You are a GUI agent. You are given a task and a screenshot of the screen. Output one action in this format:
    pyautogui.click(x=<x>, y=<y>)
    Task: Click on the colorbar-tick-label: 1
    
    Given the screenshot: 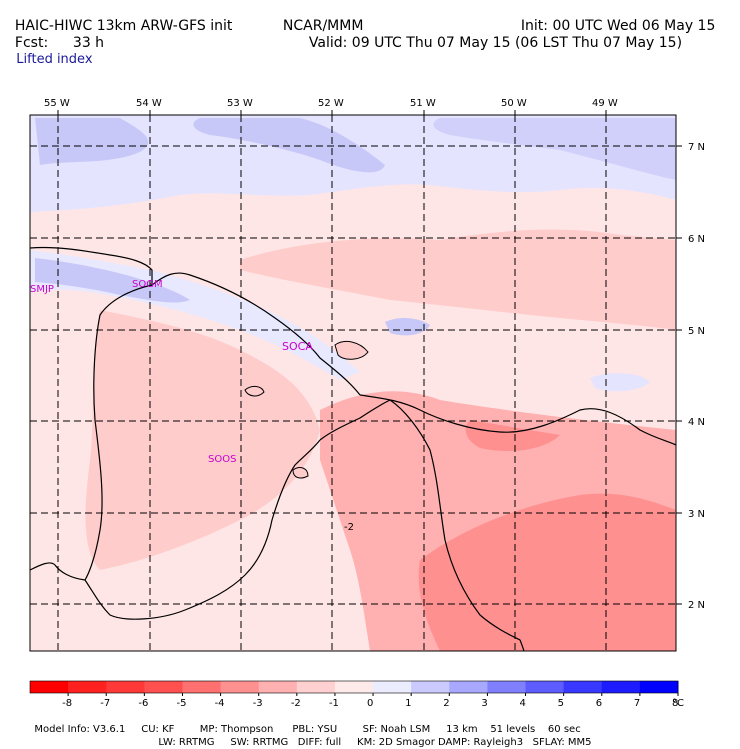 What is the action you would take?
    pyautogui.click(x=408, y=703)
    